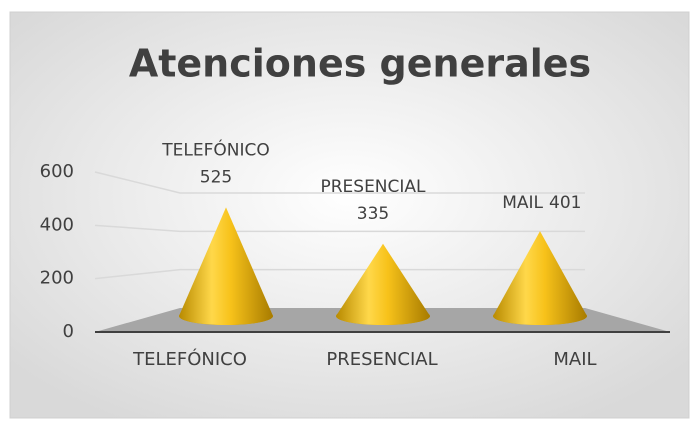 This screenshot has width=699, height=430. Describe the element at coordinates (522, 203) in the screenshot. I see `data-label-category: MAIL` at that location.